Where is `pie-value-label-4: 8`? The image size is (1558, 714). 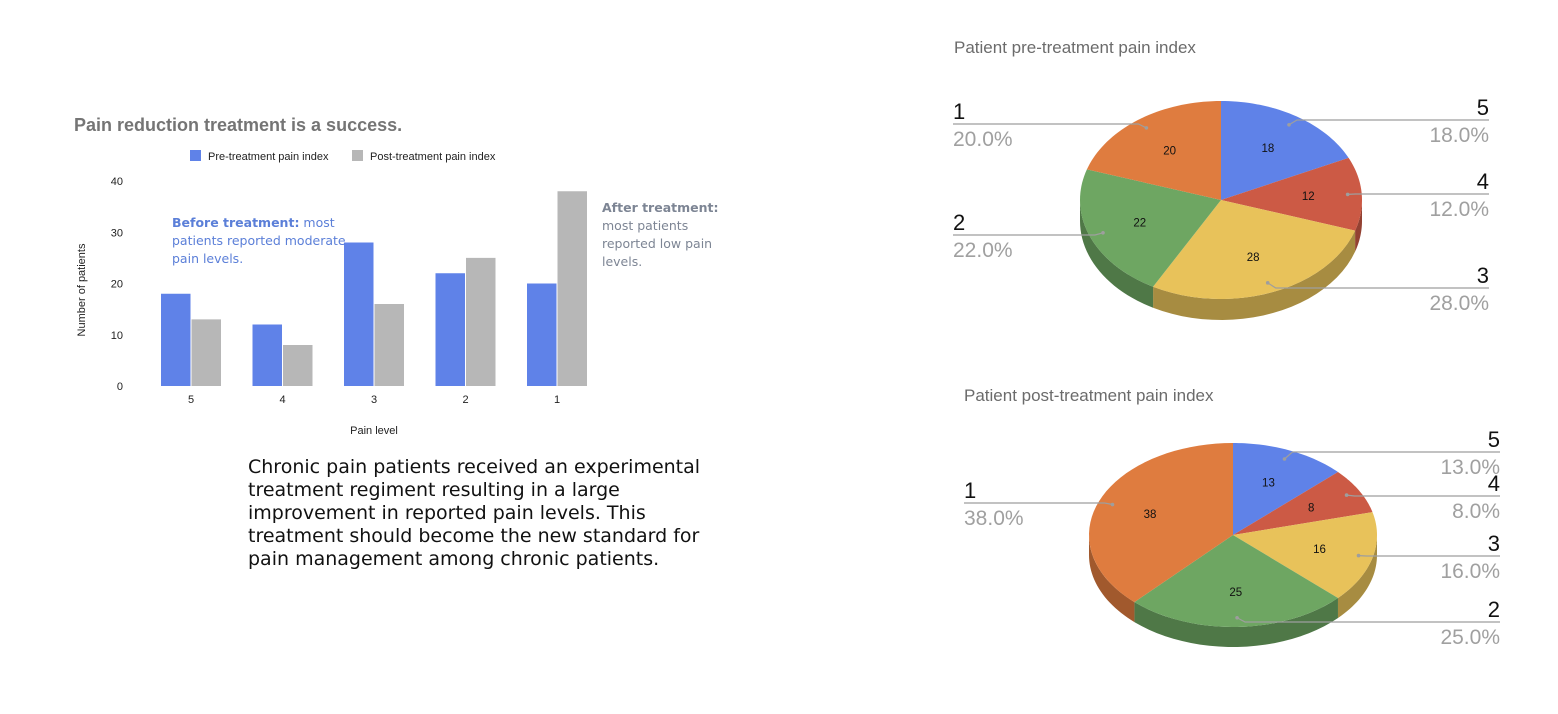 pie-value-label-4: 8 is located at coordinates (1311, 509).